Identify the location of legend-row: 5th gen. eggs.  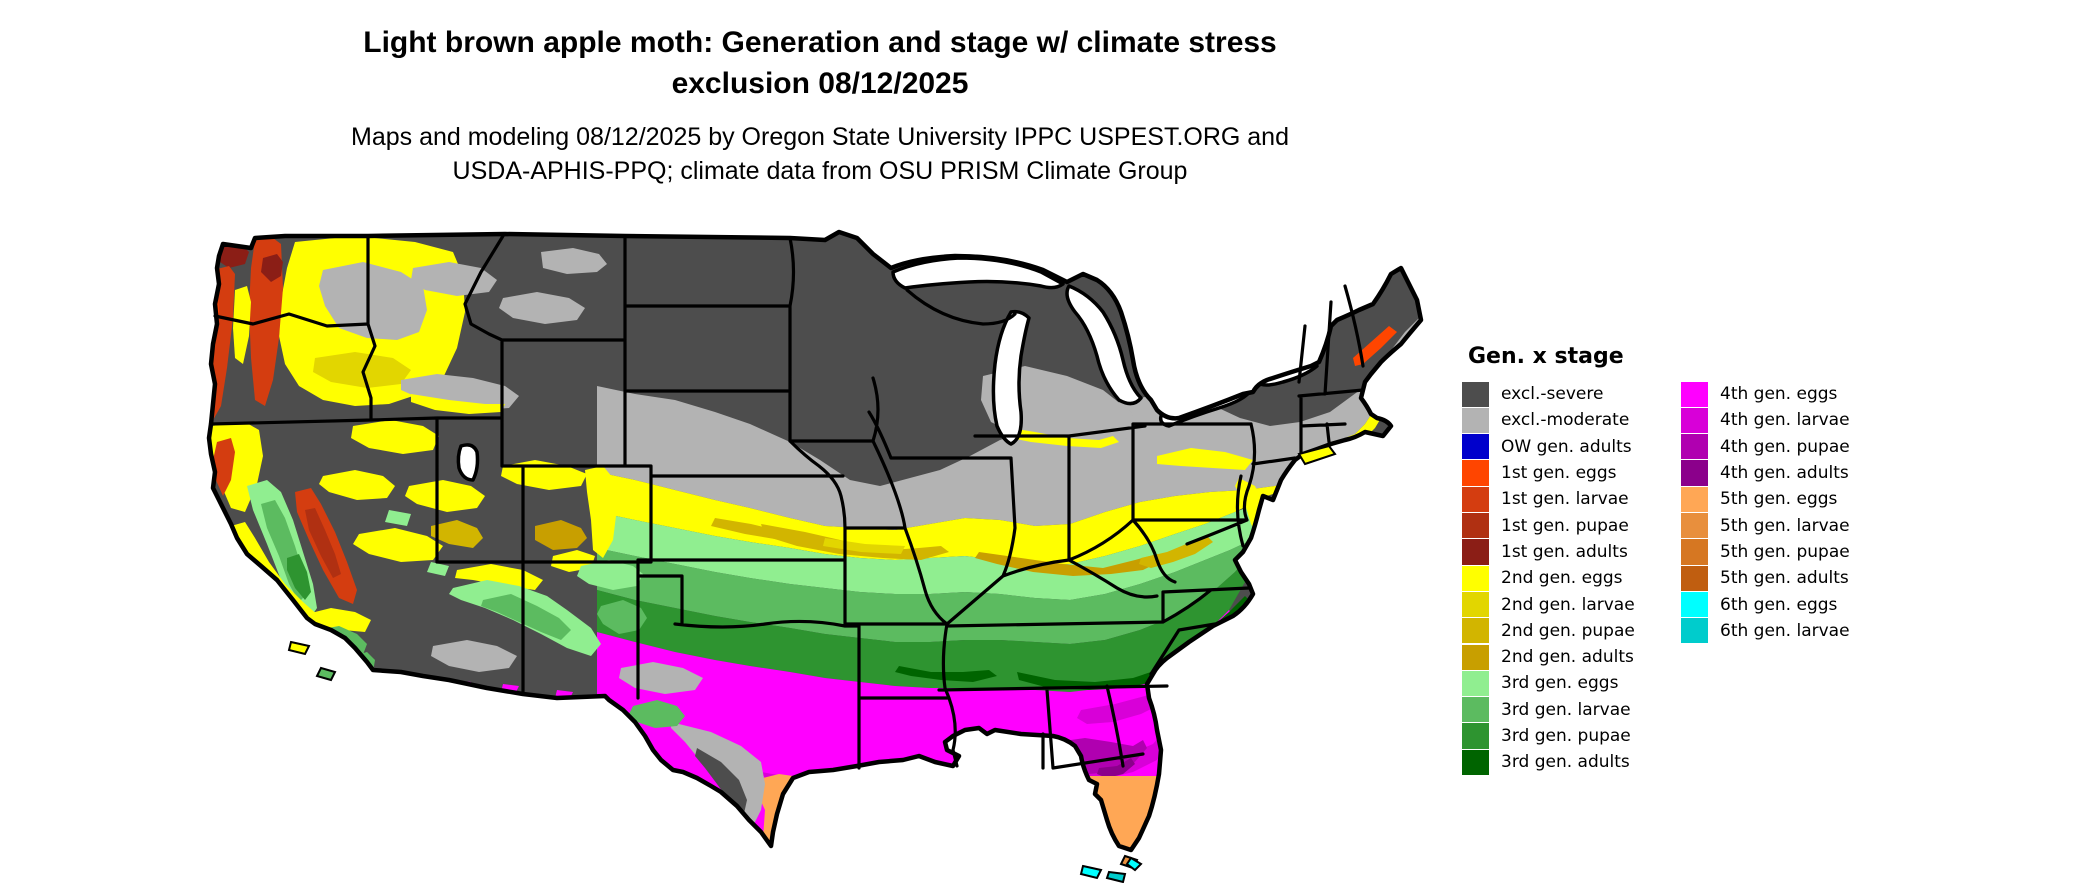
(1790, 499).